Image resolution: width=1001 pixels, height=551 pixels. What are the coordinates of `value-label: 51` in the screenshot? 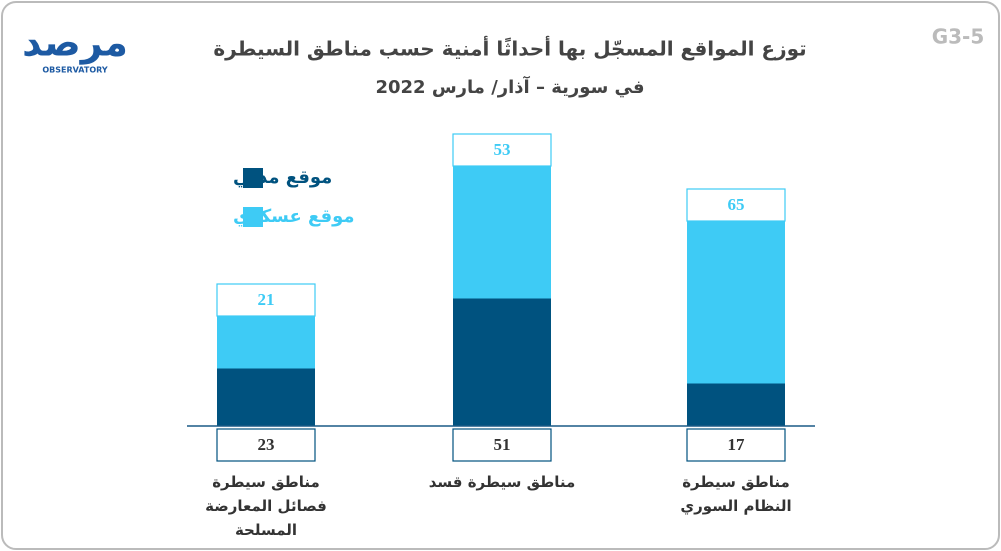 It's located at (502, 444).